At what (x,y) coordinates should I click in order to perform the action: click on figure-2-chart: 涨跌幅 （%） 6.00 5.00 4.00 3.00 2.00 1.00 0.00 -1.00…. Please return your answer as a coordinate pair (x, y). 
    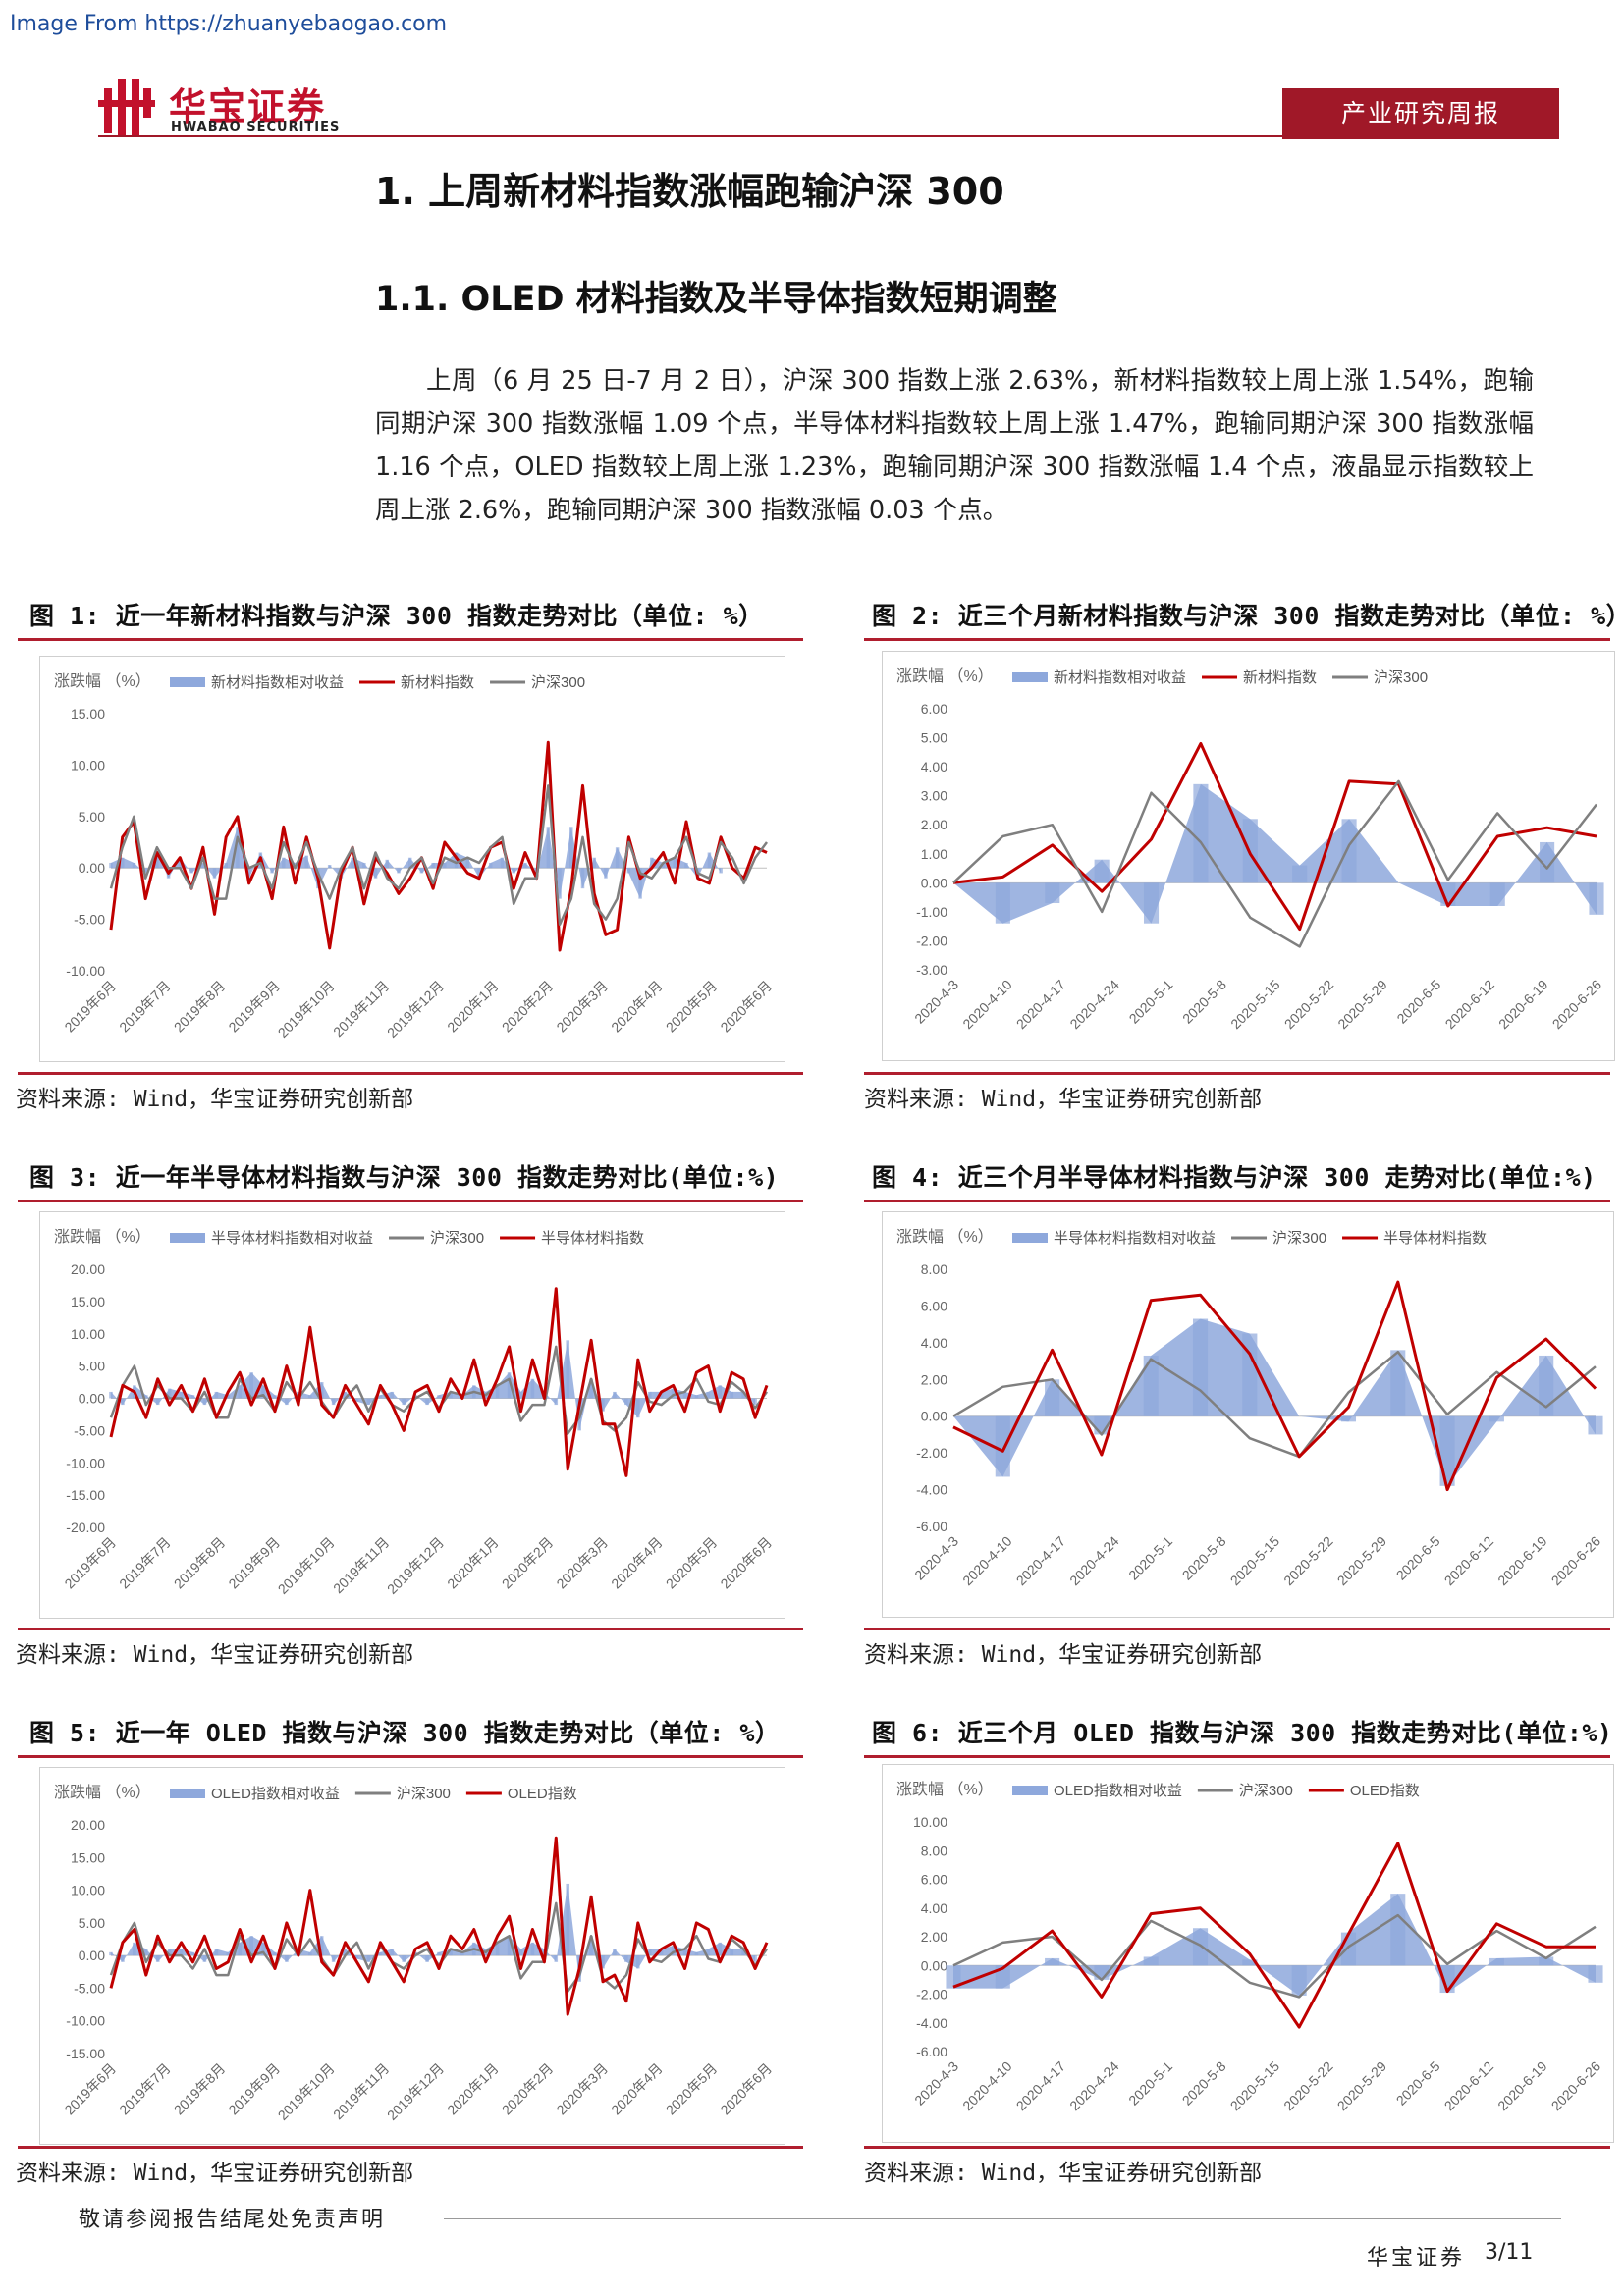
    Looking at the image, I should click on (1248, 856).